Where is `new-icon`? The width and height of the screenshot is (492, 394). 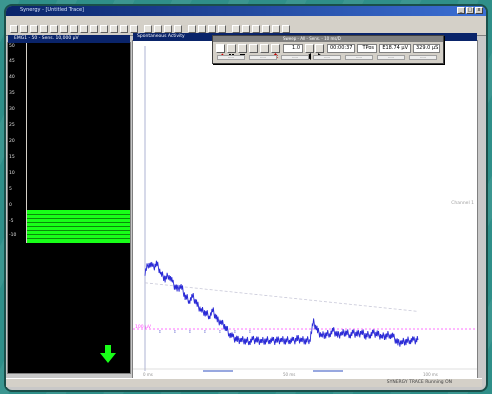
new-icon is located at coordinates (14, 29).